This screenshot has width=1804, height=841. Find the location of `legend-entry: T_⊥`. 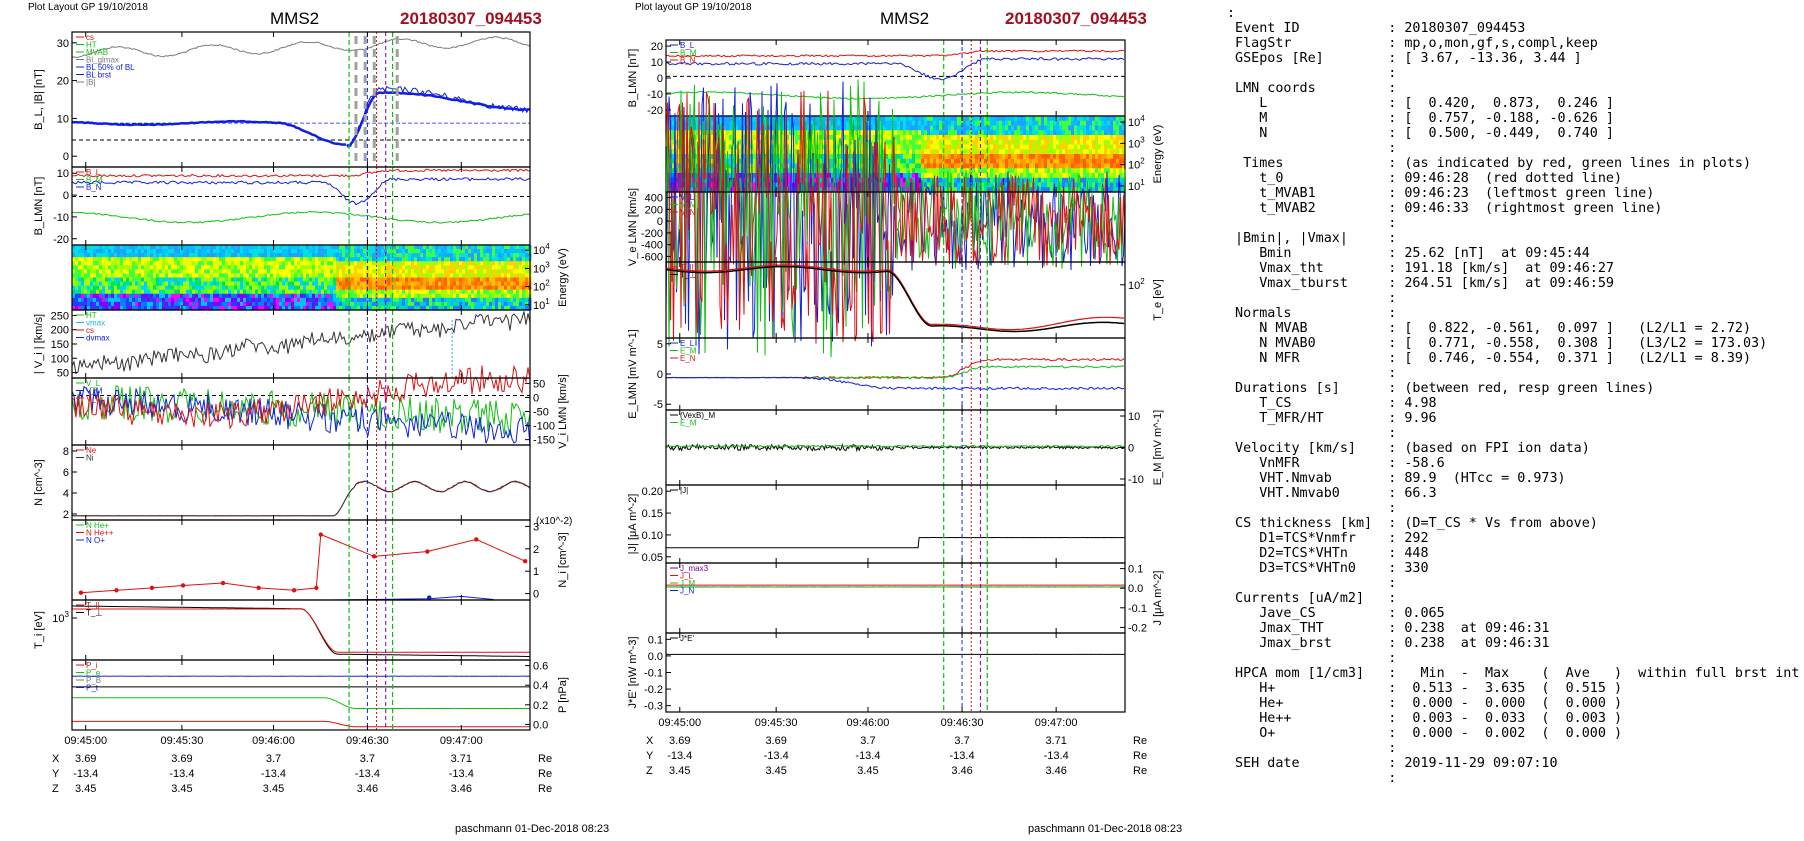

legend-entry: T_⊥ is located at coordinates (94, 613).